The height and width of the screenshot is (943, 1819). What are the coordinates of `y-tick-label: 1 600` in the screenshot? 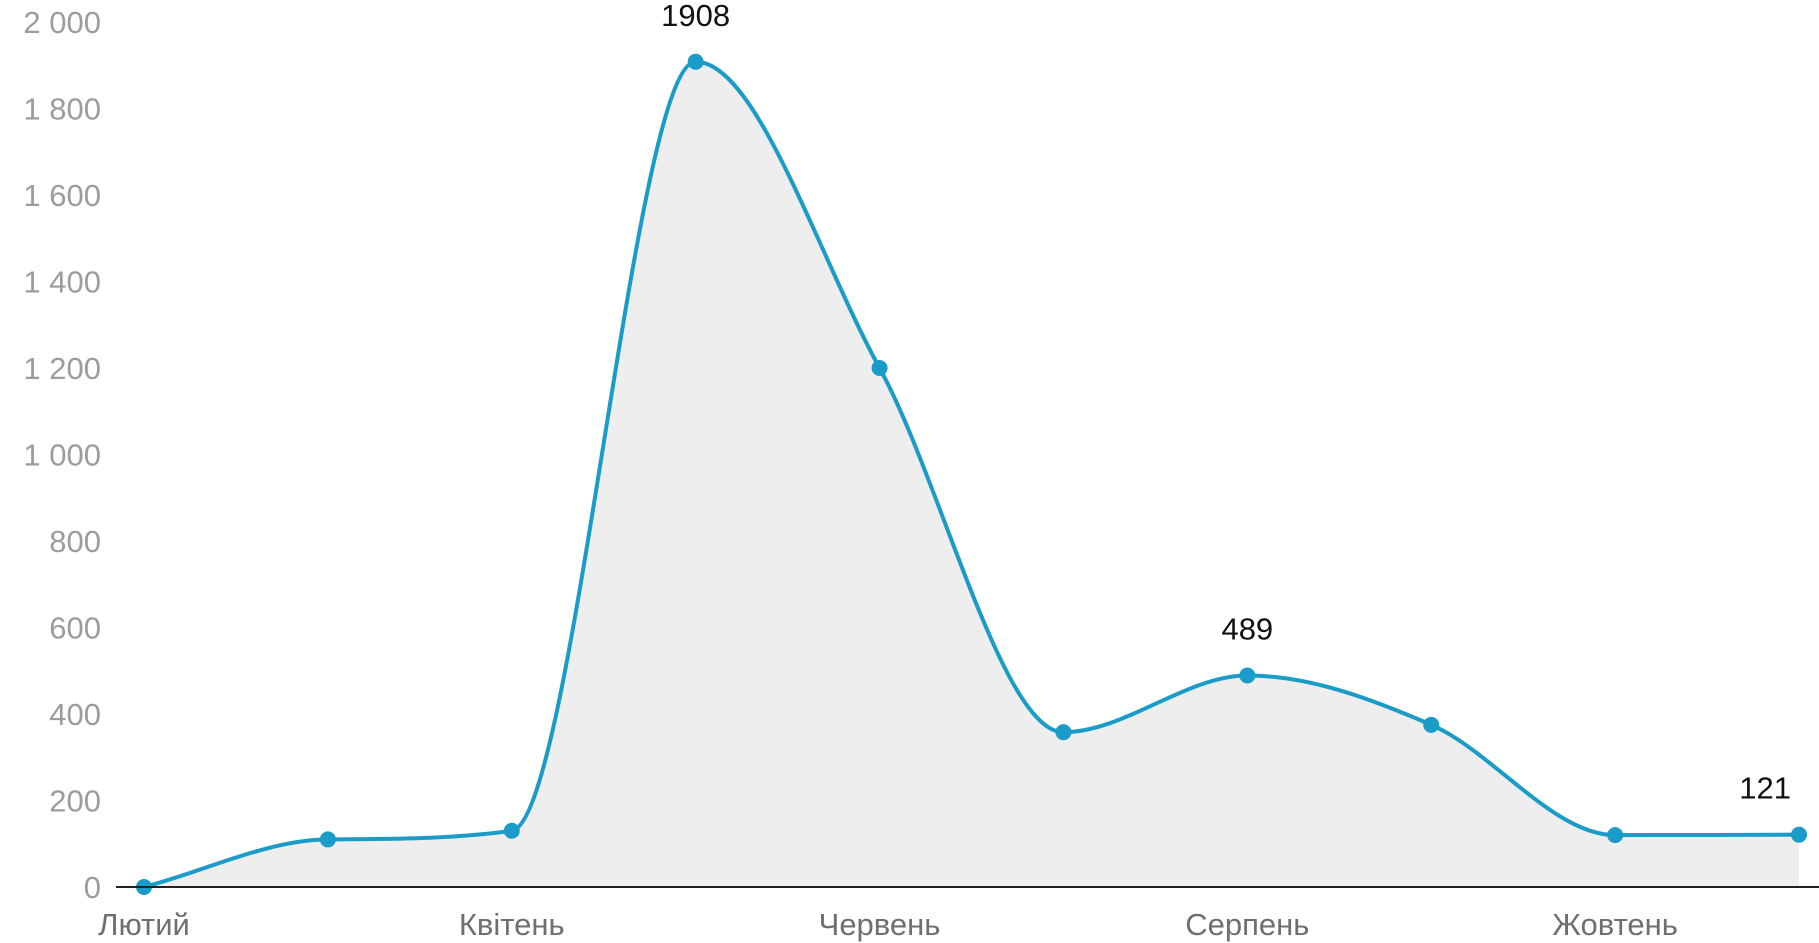 It's located at (62, 195).